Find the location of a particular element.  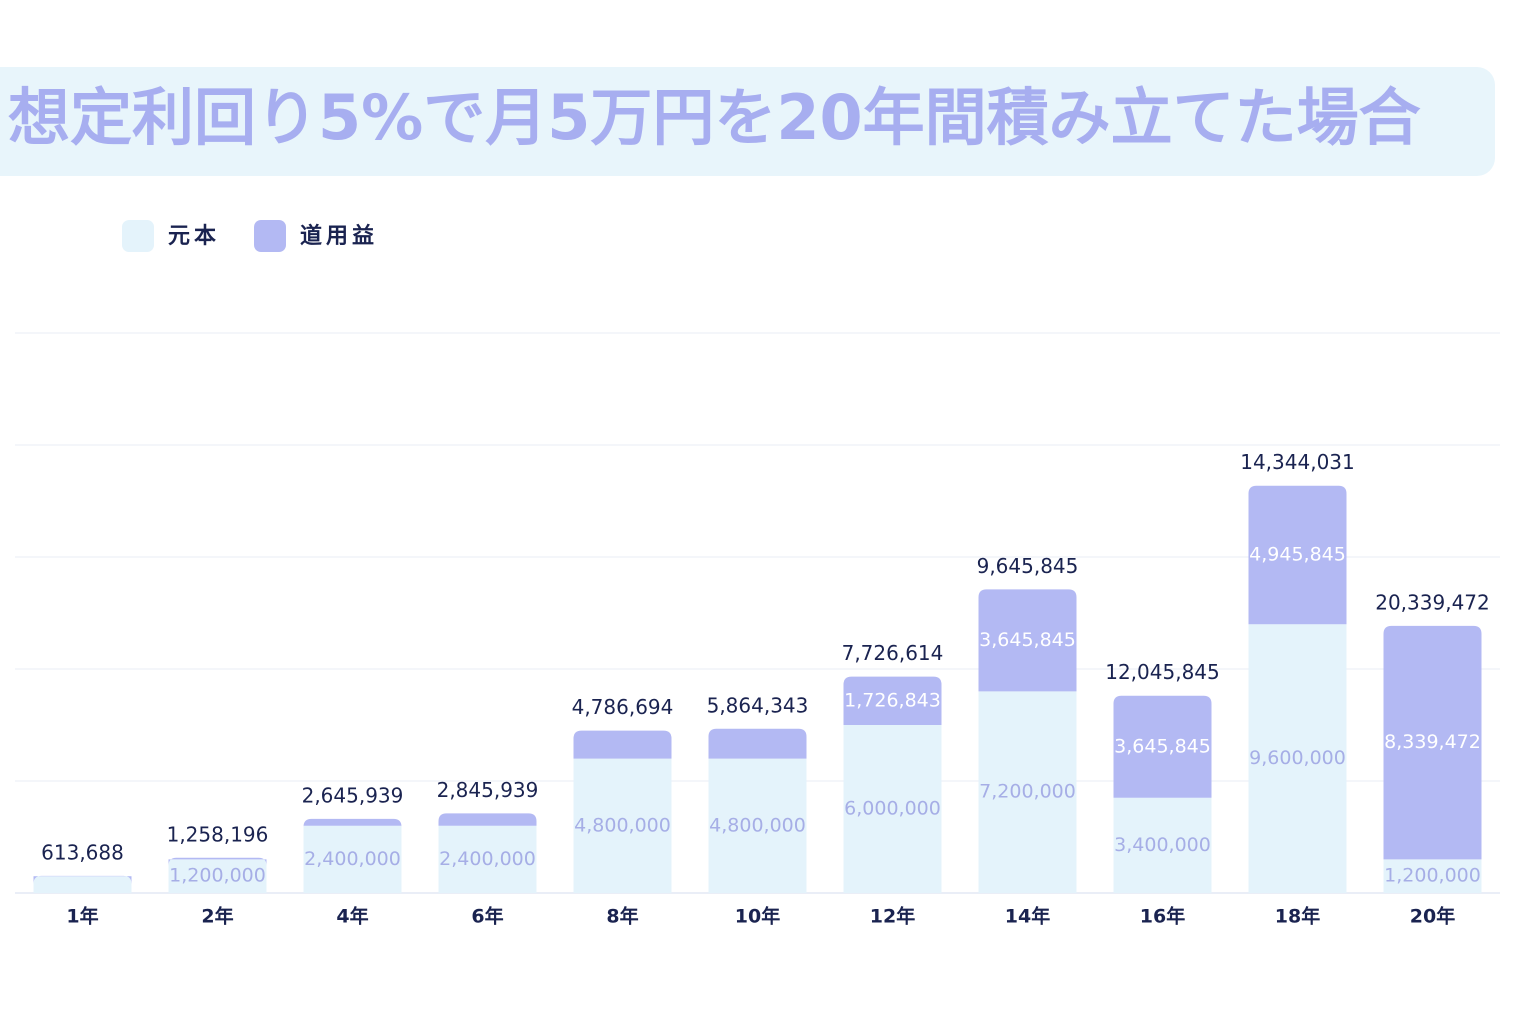

x-tick-label: 8年 is located at coordinates (622, 916).